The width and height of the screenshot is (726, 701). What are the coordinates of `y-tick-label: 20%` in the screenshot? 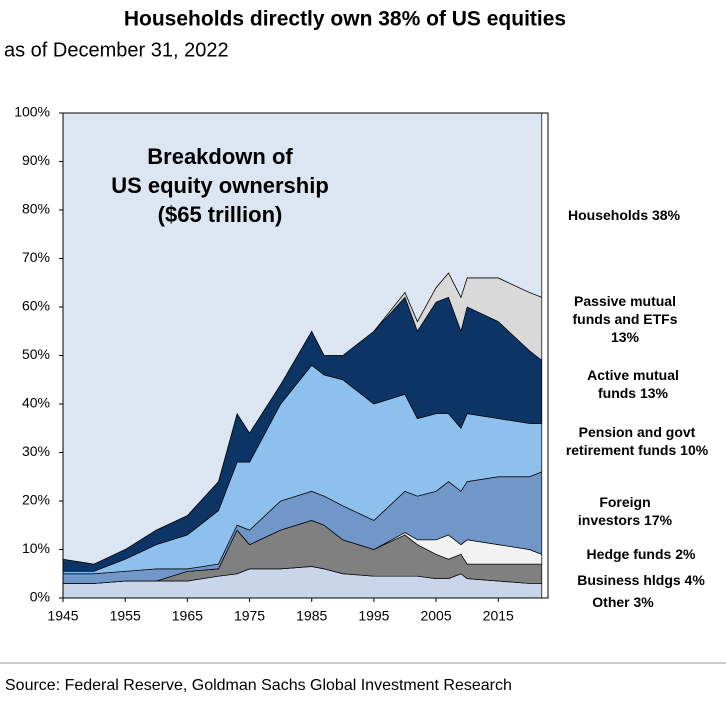 It's located at (36, 500).